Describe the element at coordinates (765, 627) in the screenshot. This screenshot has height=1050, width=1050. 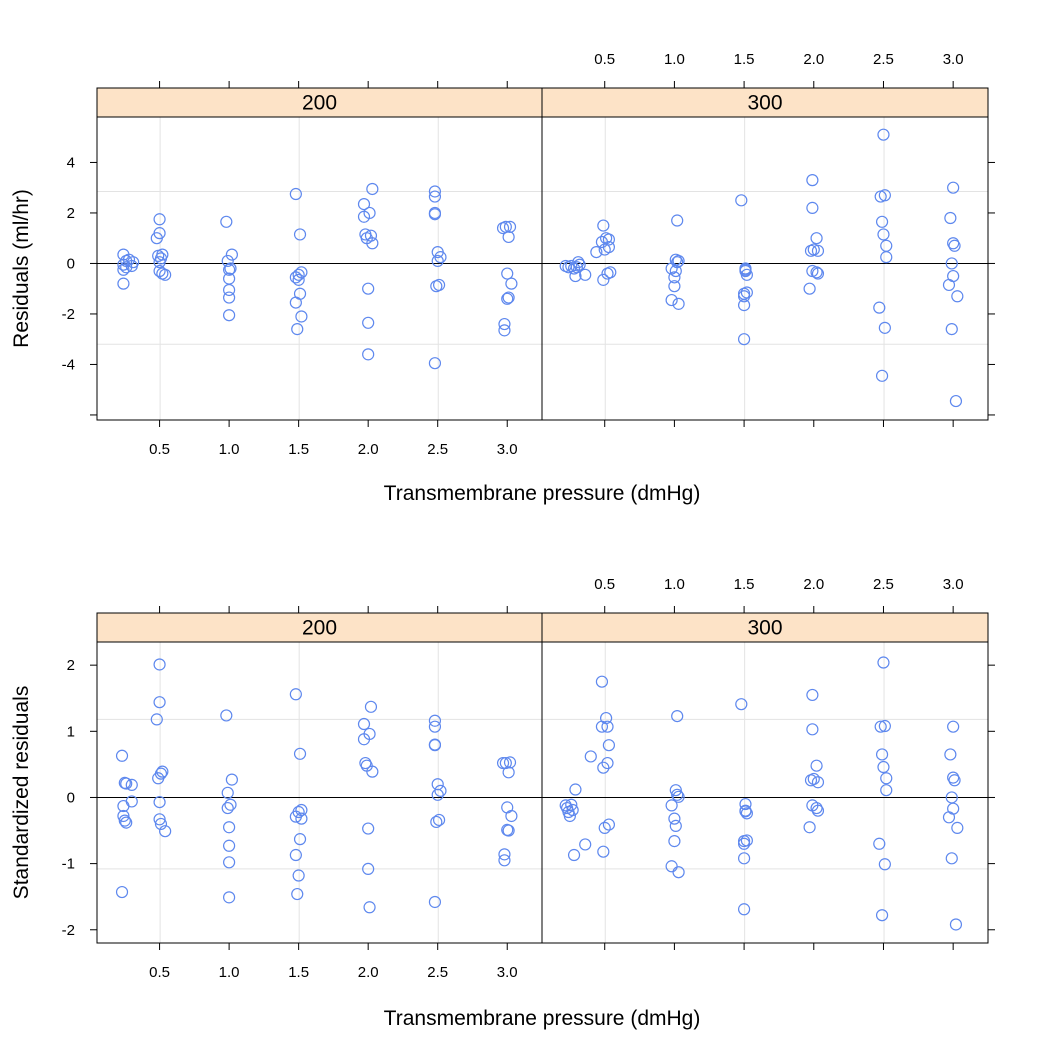
I see `strip-box` at that location.